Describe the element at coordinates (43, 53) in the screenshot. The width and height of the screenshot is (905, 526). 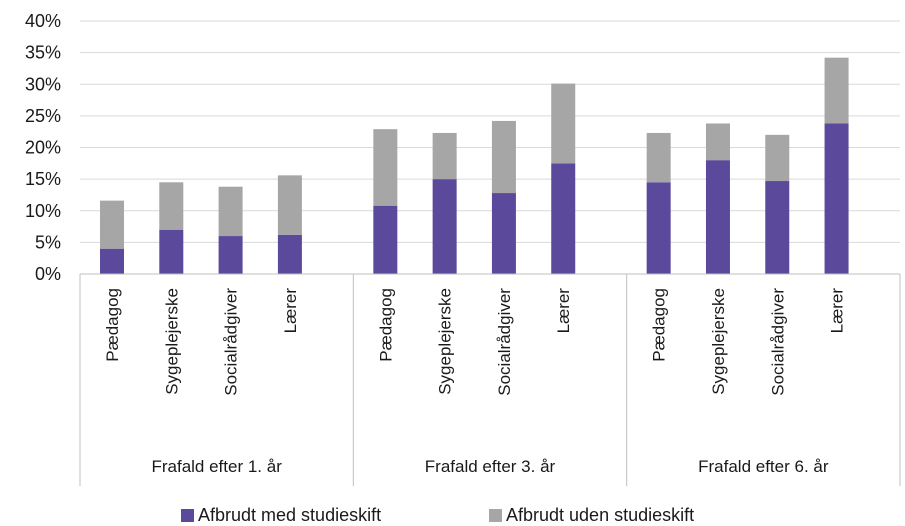
I see `y-tick-label: 35%` at that location.